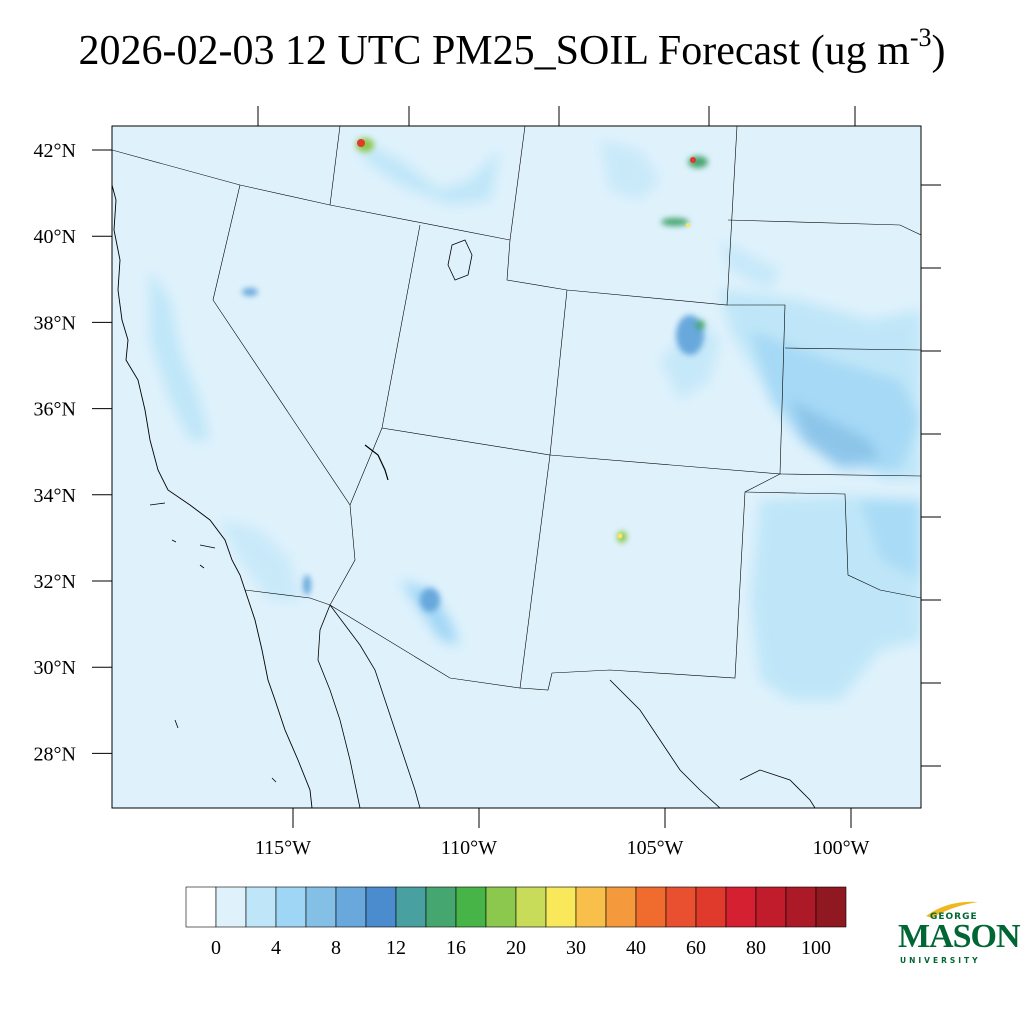 This screenshot has height=1024, width=1024. What do you see at coordinates (516, 948) in the screenshot?
I see `colorbar-label: 20` at bounding box center [516, 948].